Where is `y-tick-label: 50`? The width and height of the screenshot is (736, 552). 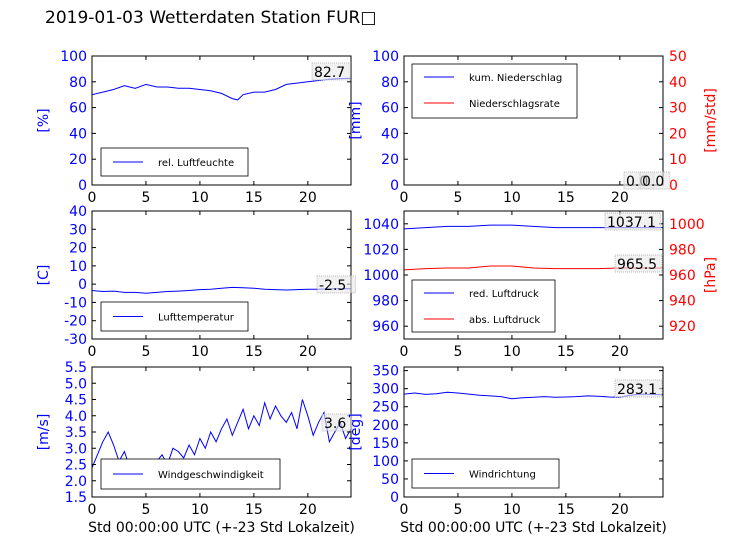
y-tick-label: 50 is located at coordinates (390, 480).